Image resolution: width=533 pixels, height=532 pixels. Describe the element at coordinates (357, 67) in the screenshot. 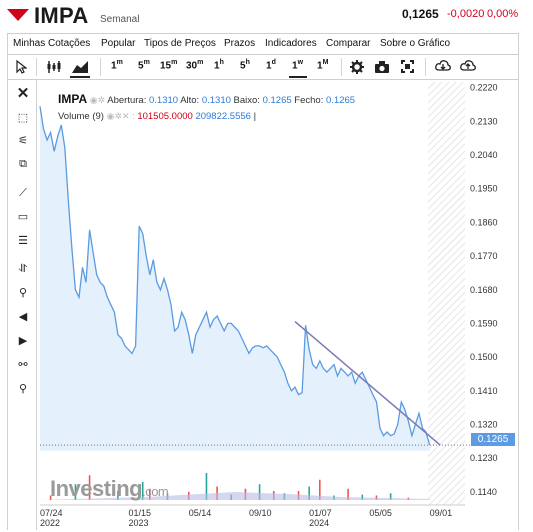

I see `gear-icon` at that location.